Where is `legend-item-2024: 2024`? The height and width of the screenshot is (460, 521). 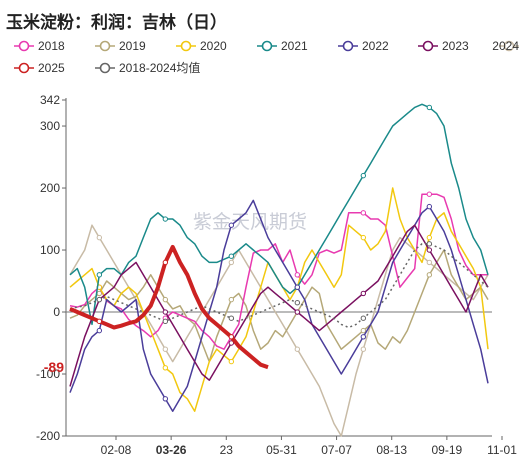
legend-item-2024: 2024 is located at coordinates (505, 46).